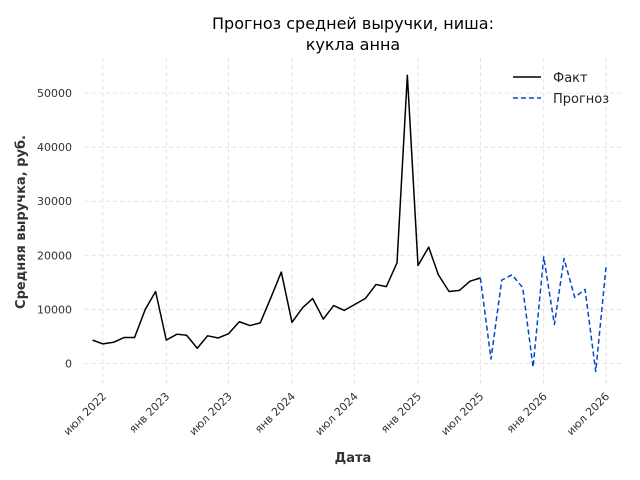 This screenshot has width=640, height=480. Describe the element at coordinates (353, 44) in the screenshot. I see `chart-title-line-2: кукла анна` at that location.